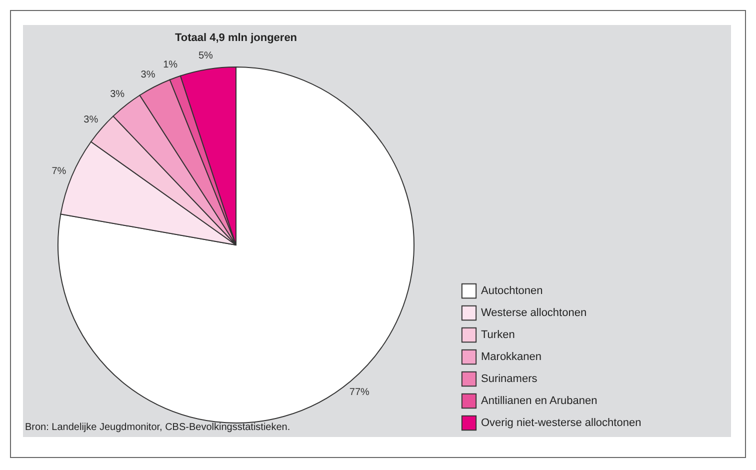 This screenshot has width=756, height=470. I want to click on legend-label: Autochtonen, so click(512, 291).